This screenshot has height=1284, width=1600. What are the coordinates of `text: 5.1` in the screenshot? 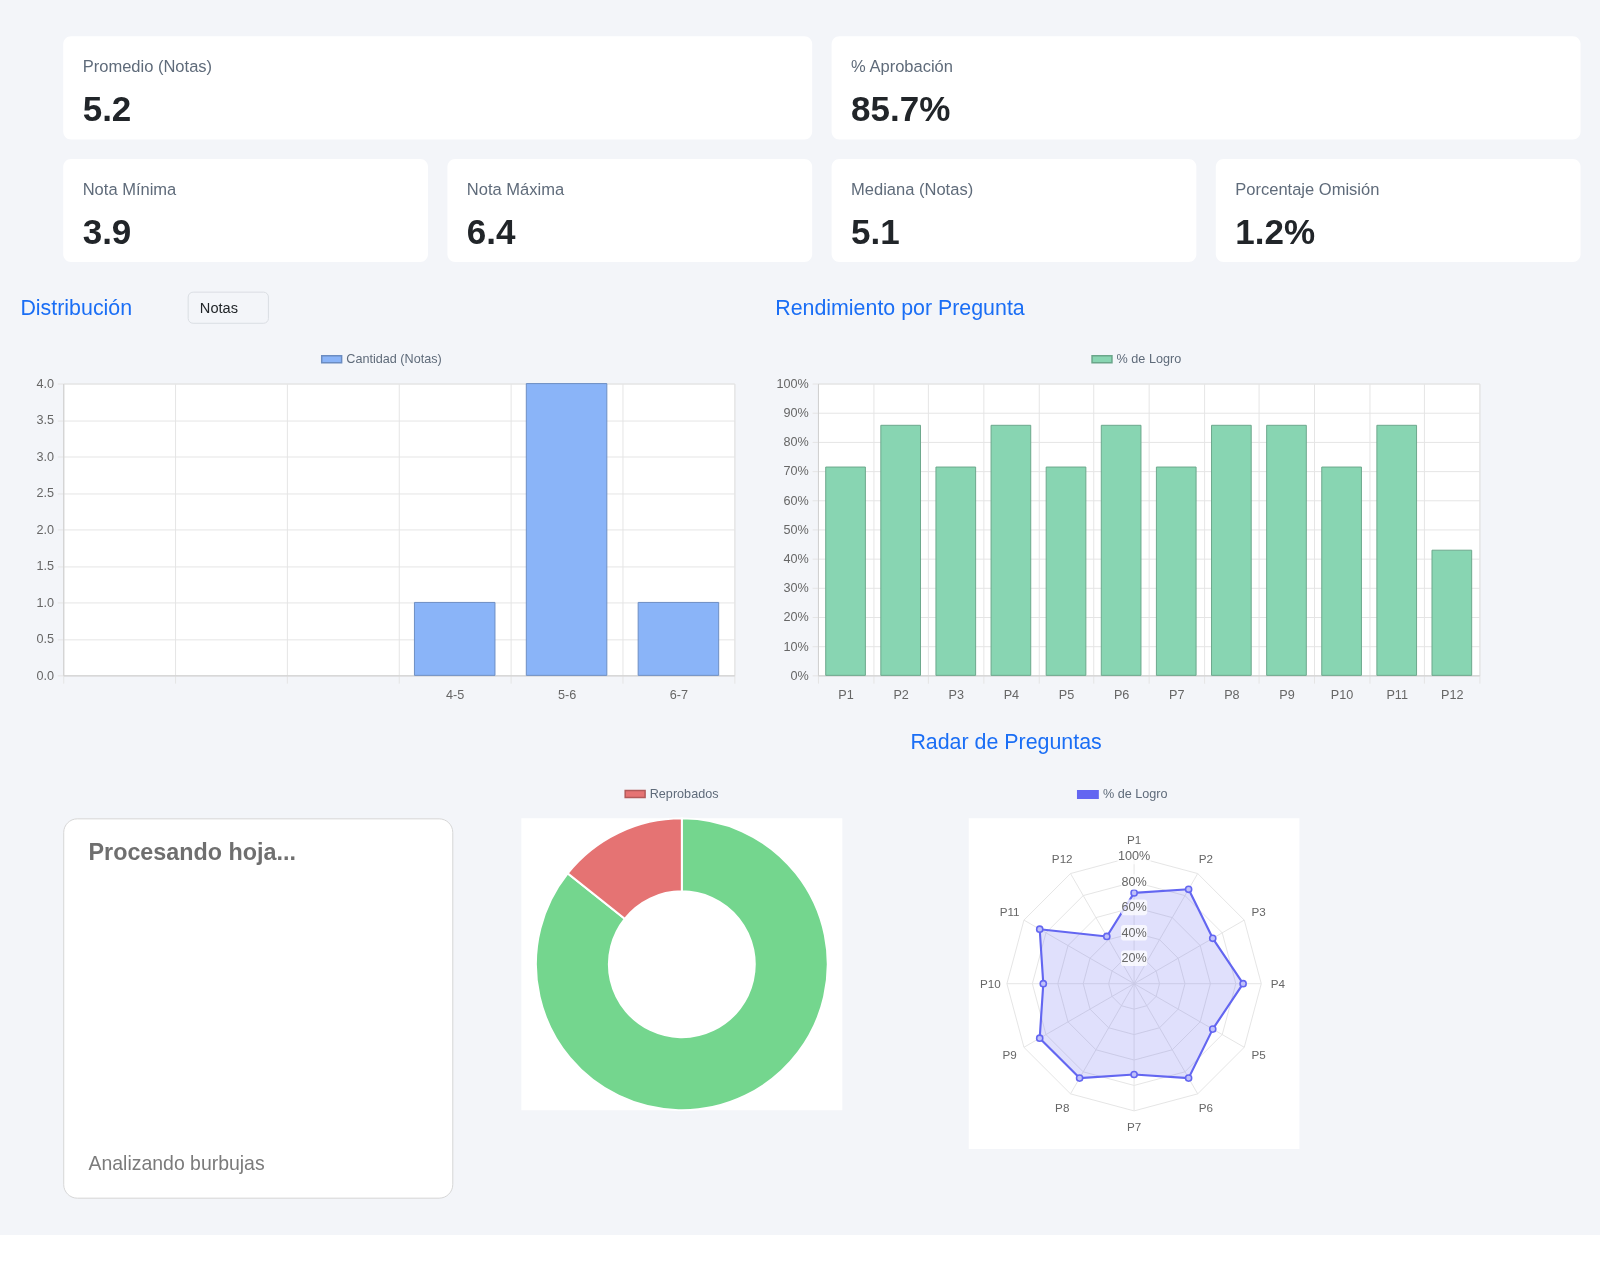 It's located at (875, 231).